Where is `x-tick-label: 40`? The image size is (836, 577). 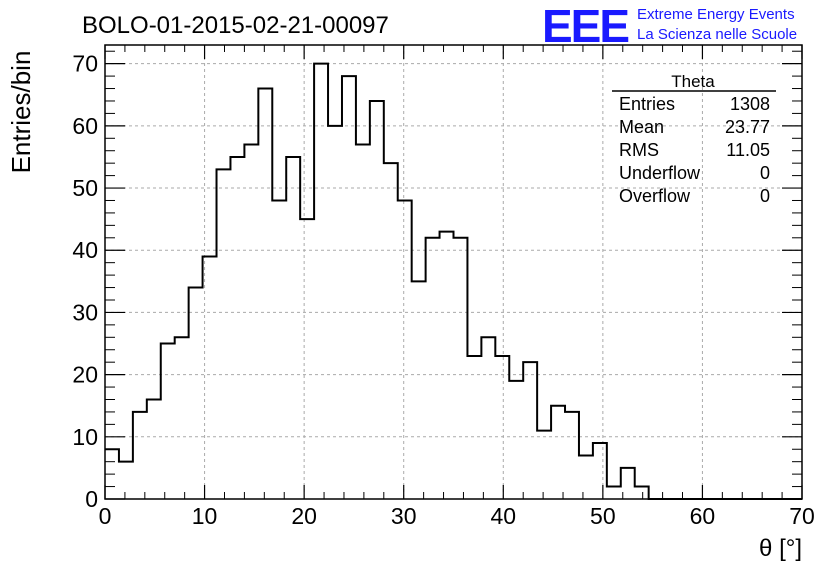 x-tick-label: 40 is located at coordinates (503, 516).